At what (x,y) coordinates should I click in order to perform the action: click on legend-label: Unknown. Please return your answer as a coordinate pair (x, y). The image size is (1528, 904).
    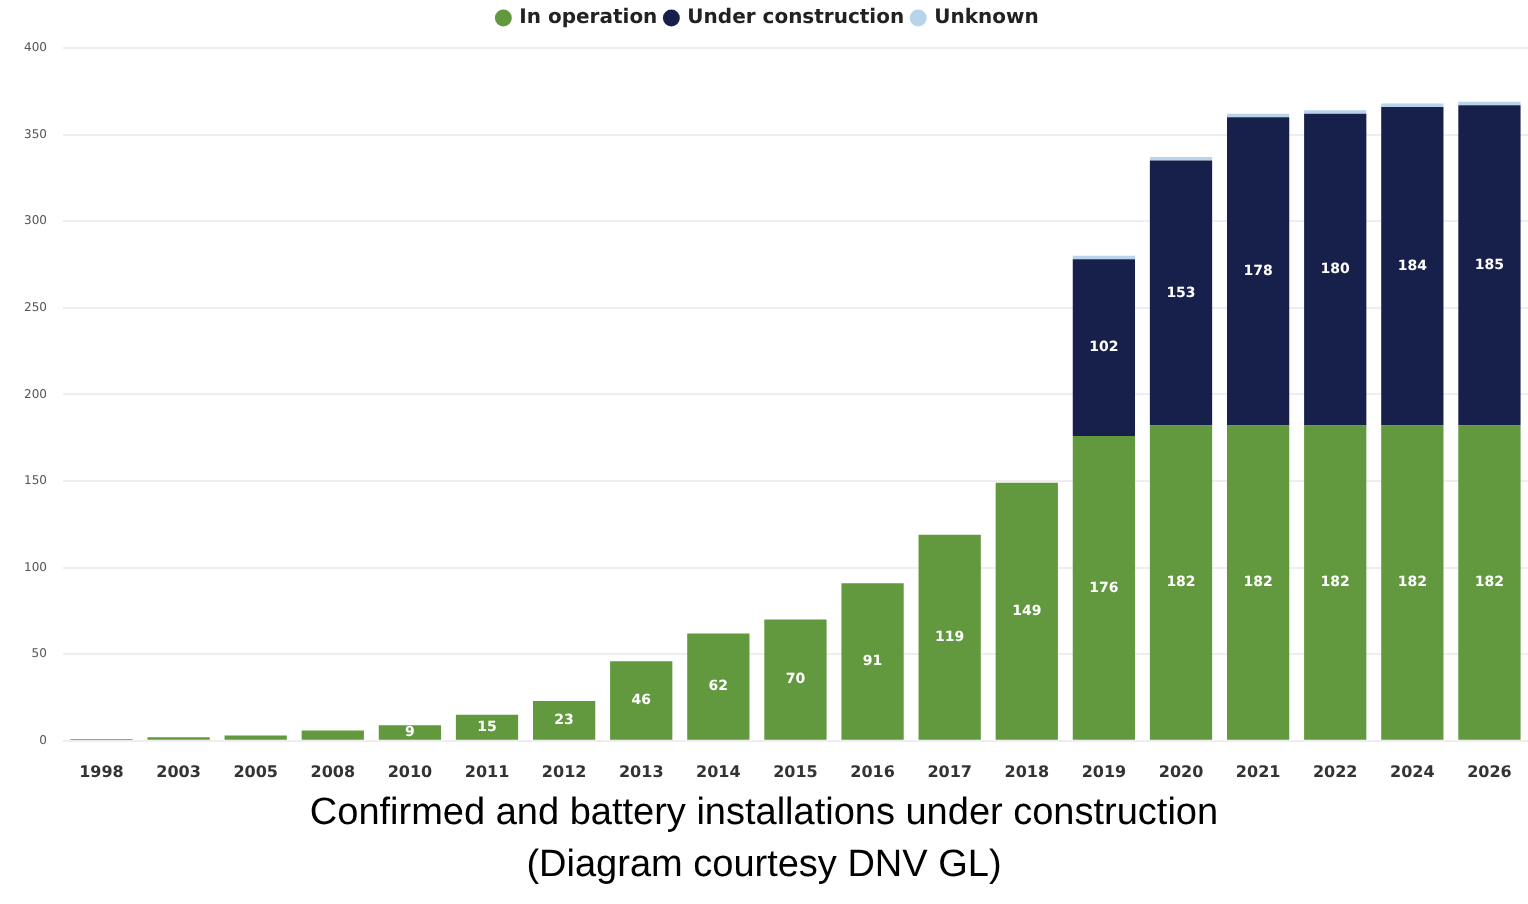
    Looking at the image, I should click on (986, 18).